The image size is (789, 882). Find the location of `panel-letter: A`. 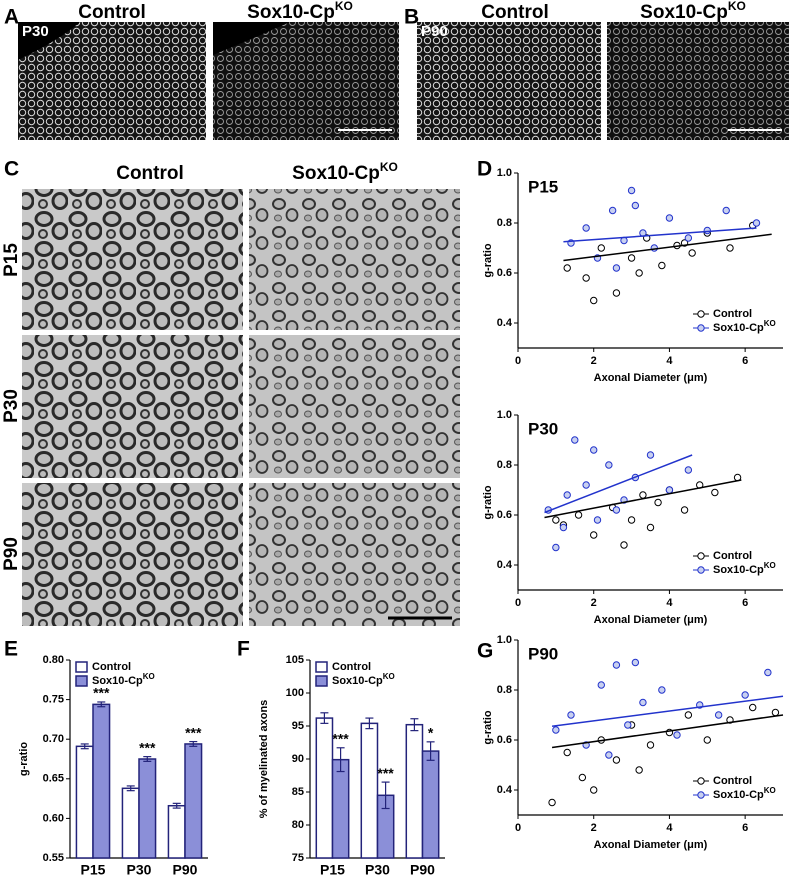

panel-letter: A is located at coordinates (11, 17).